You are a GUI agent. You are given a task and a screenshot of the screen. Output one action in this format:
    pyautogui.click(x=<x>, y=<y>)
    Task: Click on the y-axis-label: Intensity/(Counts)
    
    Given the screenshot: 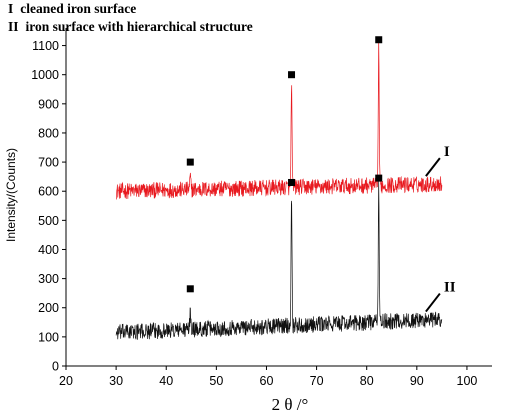 What is the action you would take?
    pyautogui.click(x=11, y=195)
    